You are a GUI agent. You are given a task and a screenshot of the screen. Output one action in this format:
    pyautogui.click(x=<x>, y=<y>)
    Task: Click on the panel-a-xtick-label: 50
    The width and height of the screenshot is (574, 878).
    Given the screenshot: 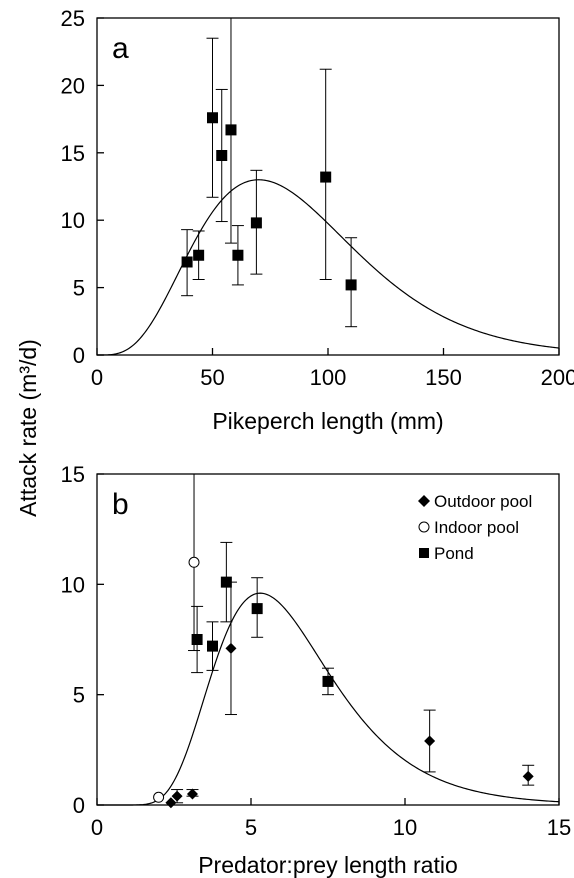 What is the action you would take?
    pyautogui.click(x=212, y=377)
    